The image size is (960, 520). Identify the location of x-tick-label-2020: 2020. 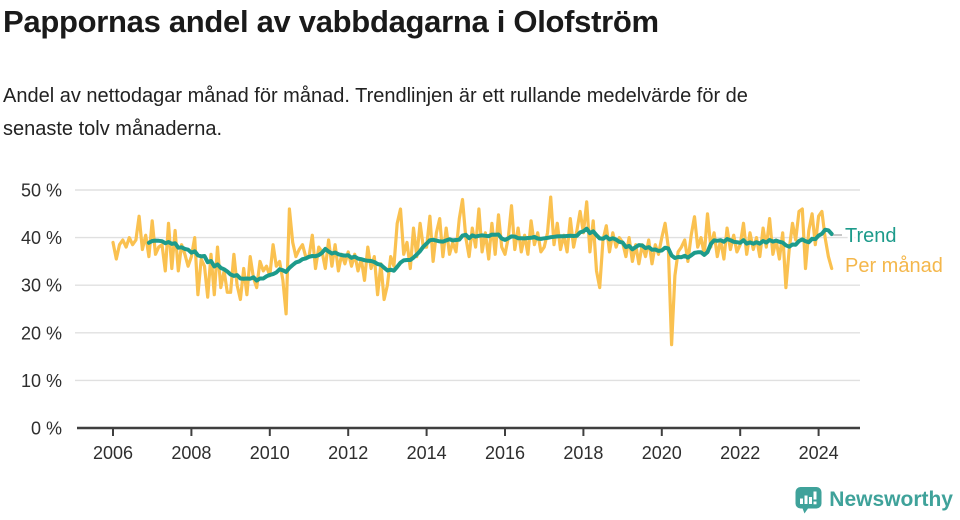
(662, 453).